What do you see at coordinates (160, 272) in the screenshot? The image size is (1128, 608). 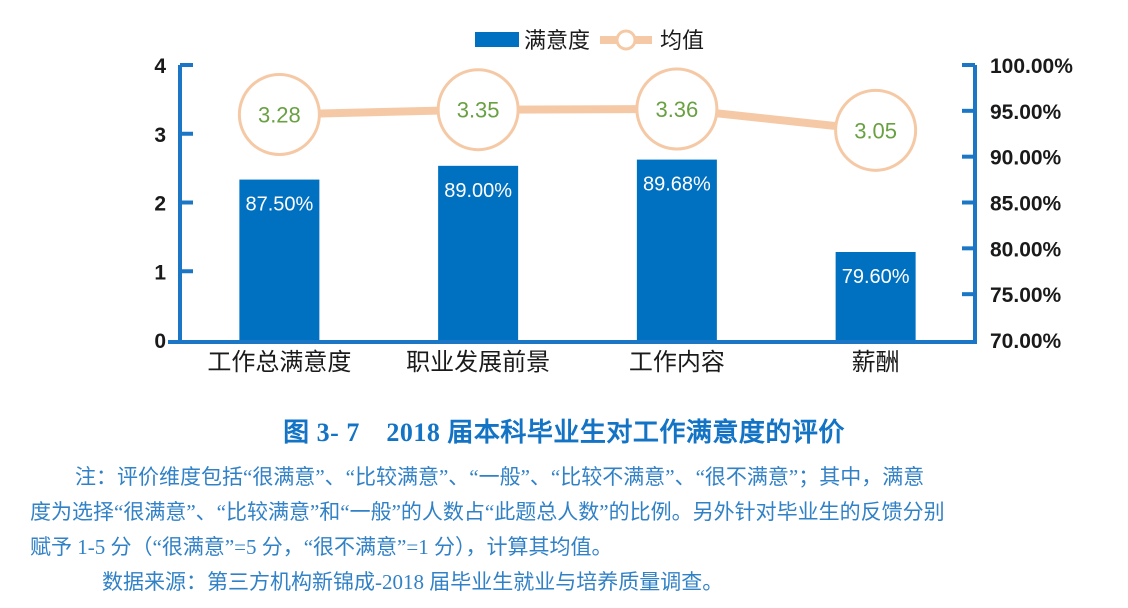 I see `left-axis-tick-label: 1` at bounding box center [160, 272].